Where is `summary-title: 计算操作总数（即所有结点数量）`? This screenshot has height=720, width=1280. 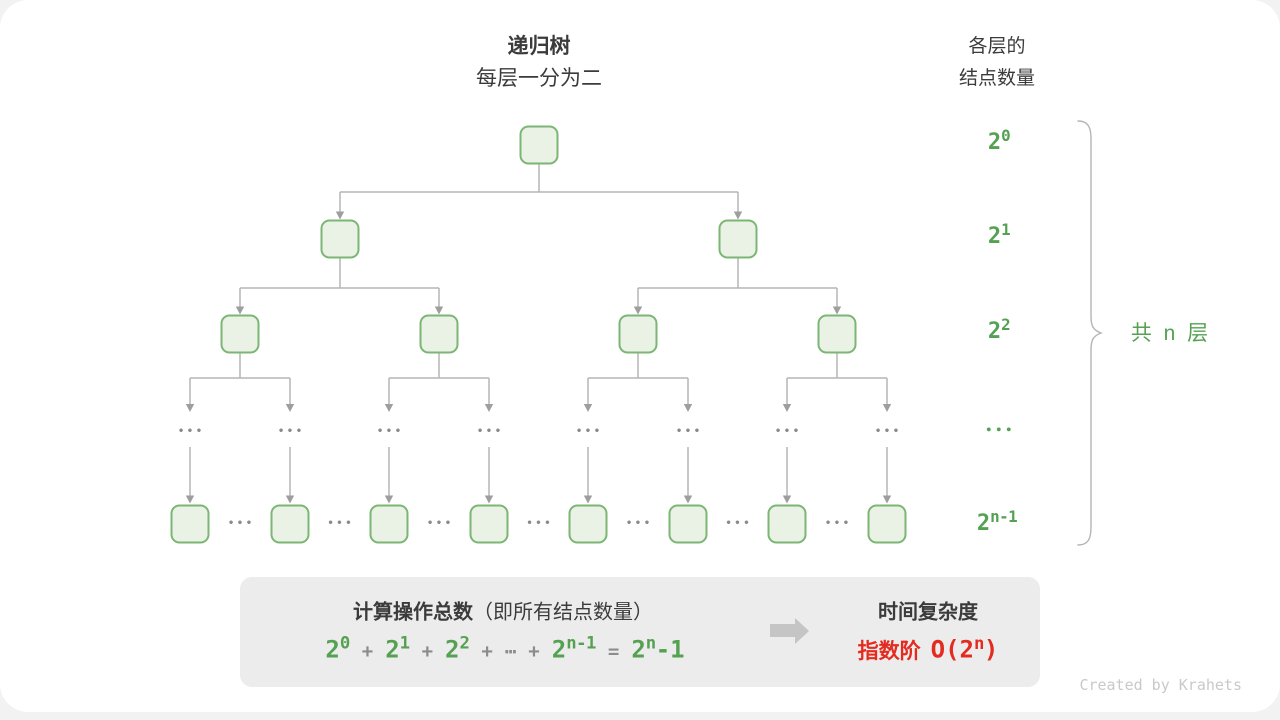
summary-title: 计算操作总数（即所有结点数量） is located at coordinates (503, 610).